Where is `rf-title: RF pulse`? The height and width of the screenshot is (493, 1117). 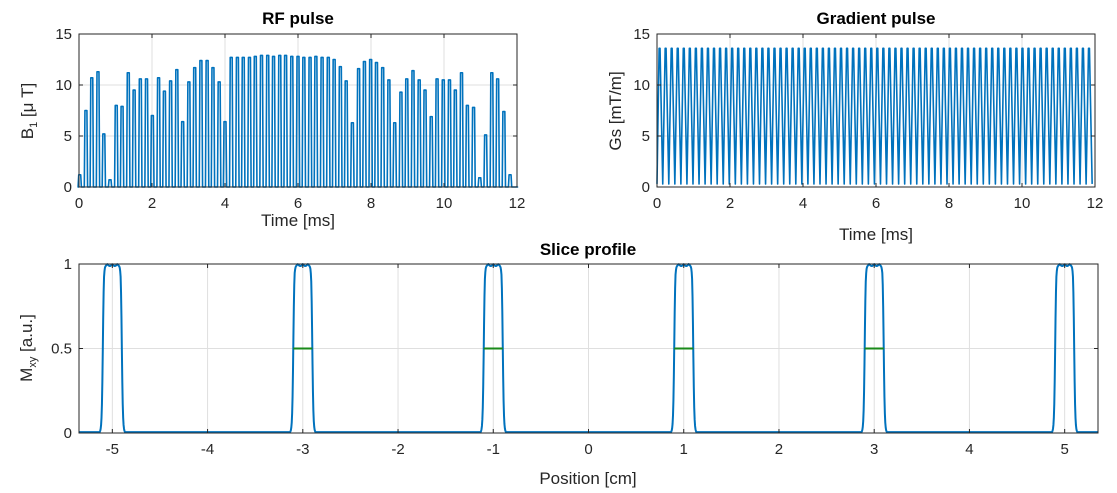 rf-title: RF pulse is located at coordinates (298, 18).